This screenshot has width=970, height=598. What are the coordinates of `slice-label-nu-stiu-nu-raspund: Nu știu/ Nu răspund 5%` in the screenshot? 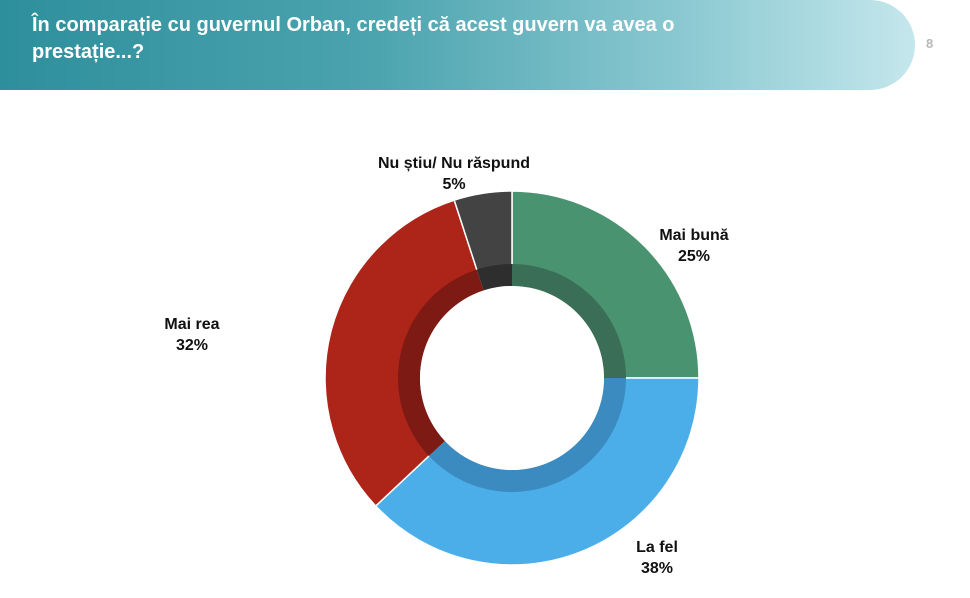 It's located at (454, 174).